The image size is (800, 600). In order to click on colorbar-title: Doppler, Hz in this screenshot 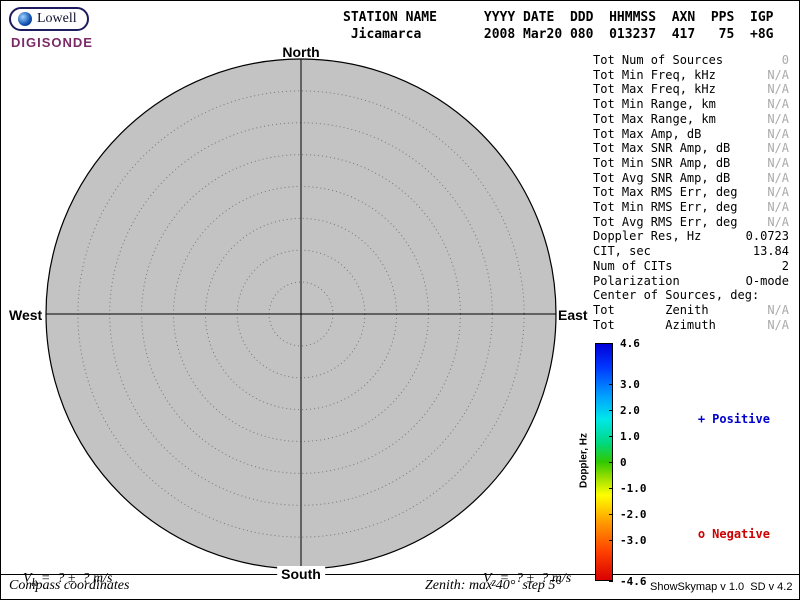, I will do `click(584, 461)`.